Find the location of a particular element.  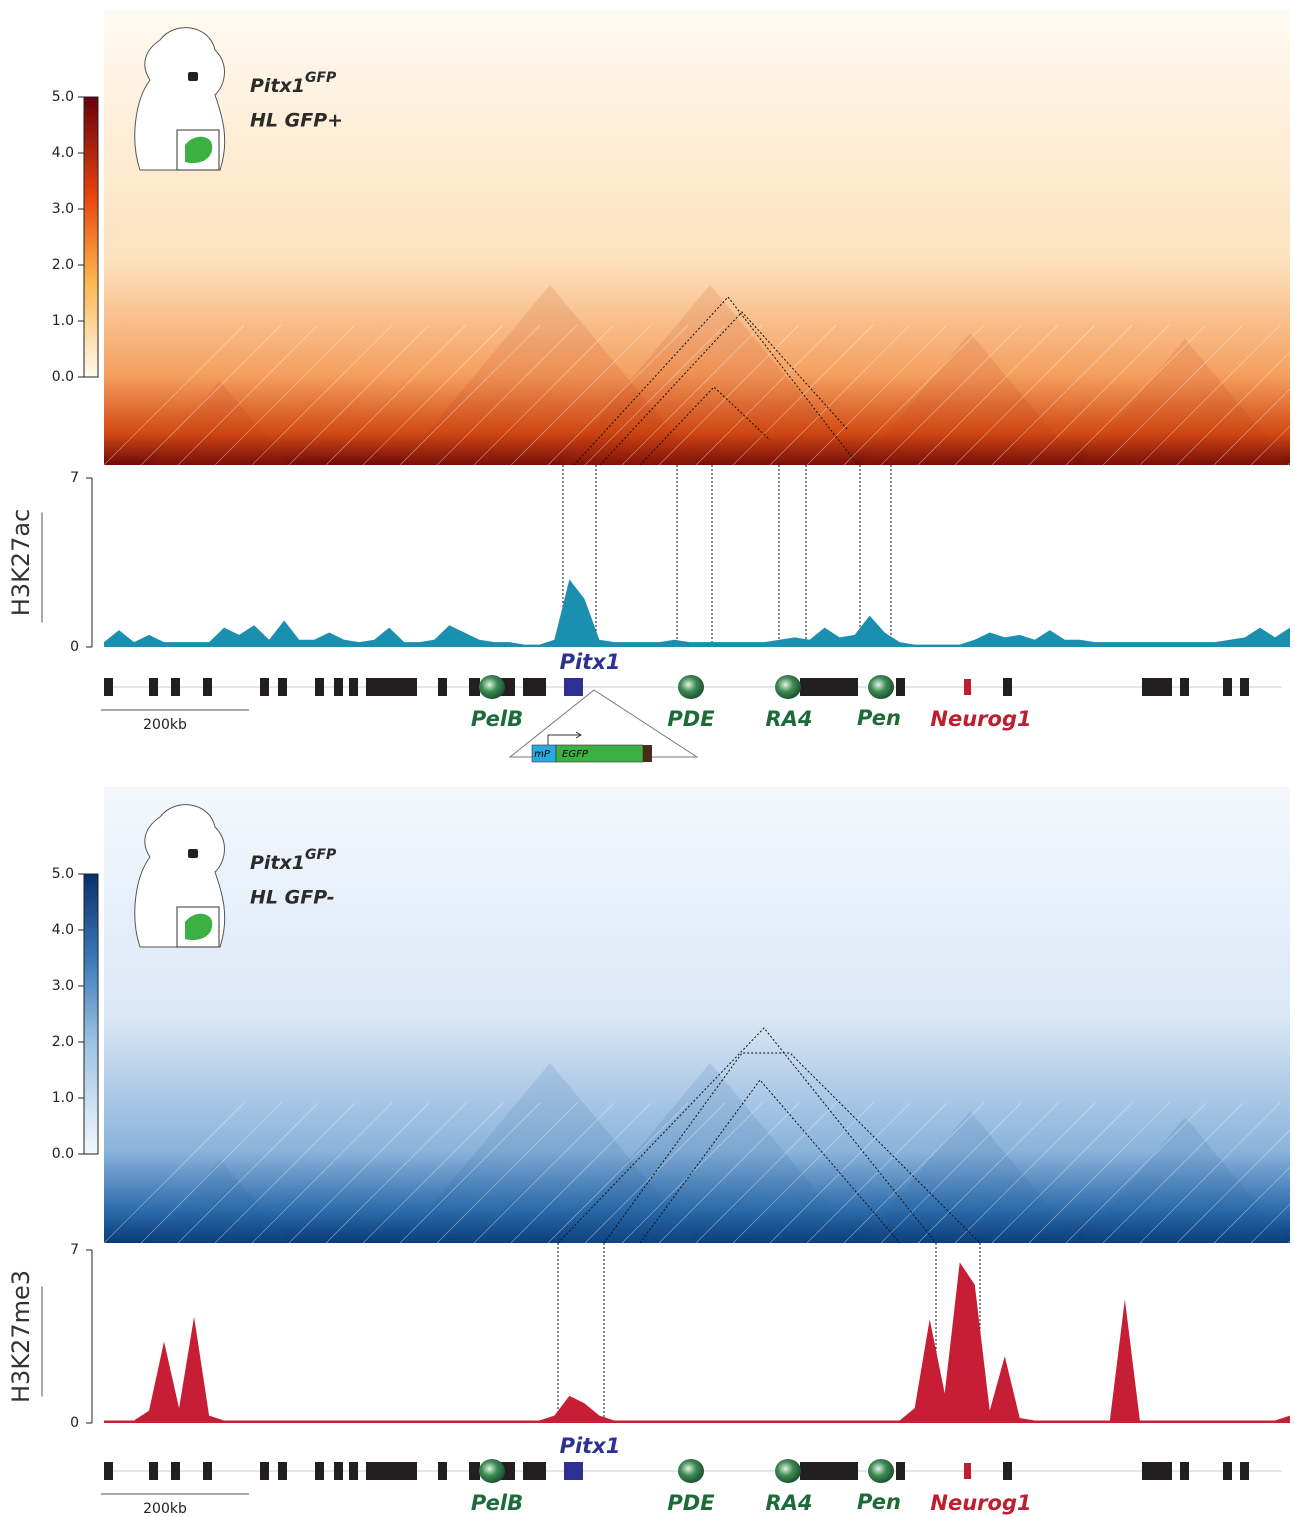

gene-label: Pen is located at coordinates (879, 1502).